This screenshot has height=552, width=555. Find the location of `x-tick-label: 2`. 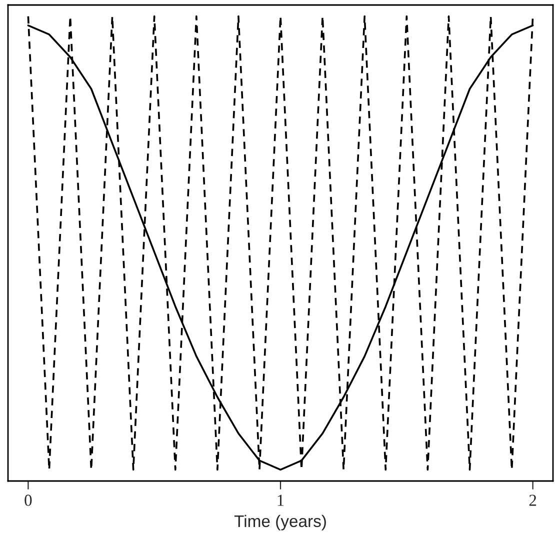

x-tick-label: 2 is located at coordinates (532, 500).